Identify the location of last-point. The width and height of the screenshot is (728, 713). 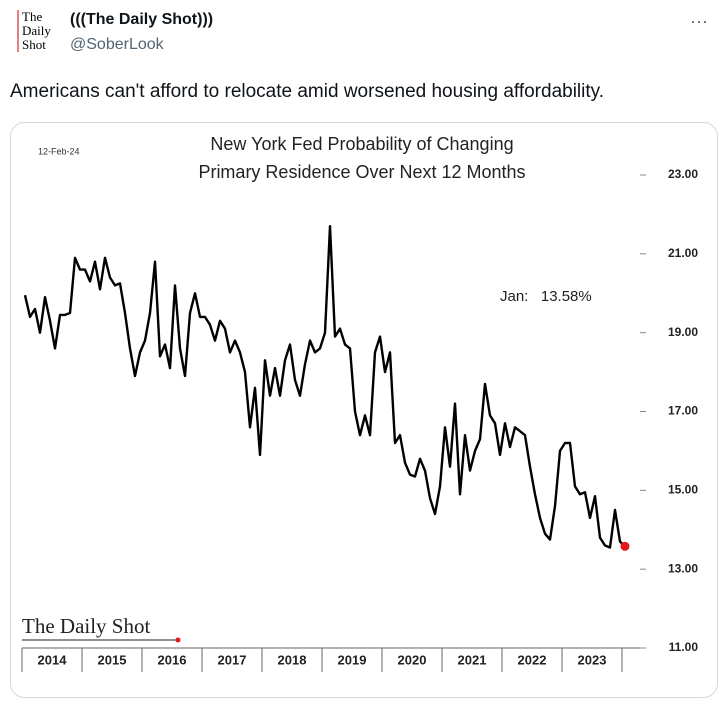
(625, 546).